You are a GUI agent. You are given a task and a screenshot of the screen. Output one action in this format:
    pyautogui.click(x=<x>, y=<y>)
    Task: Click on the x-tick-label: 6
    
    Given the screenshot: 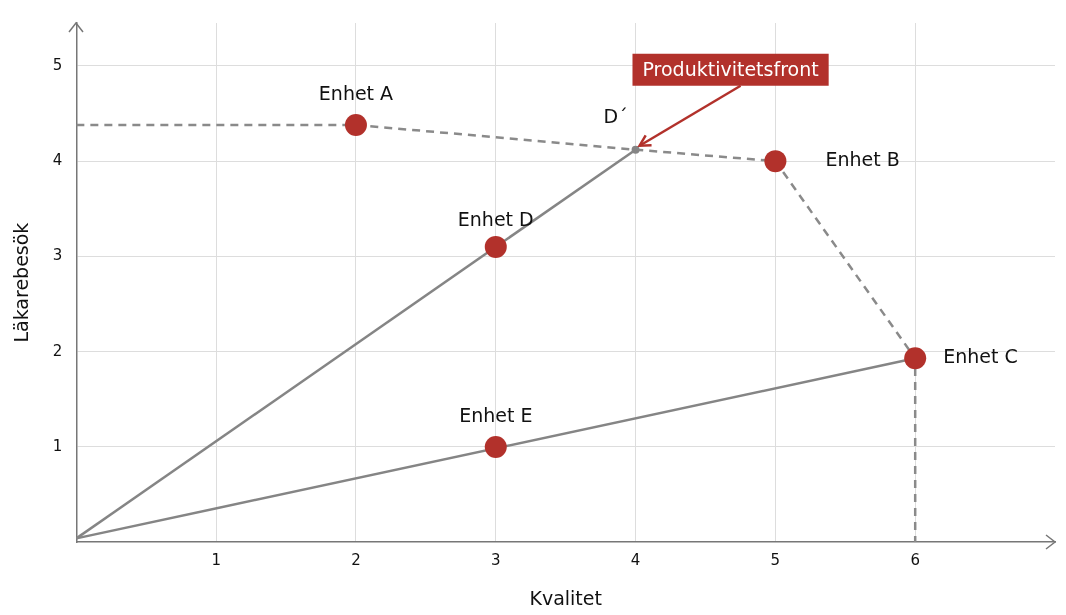 What is the action you would take?
    pyautogui.click(x=915, y=560)
    